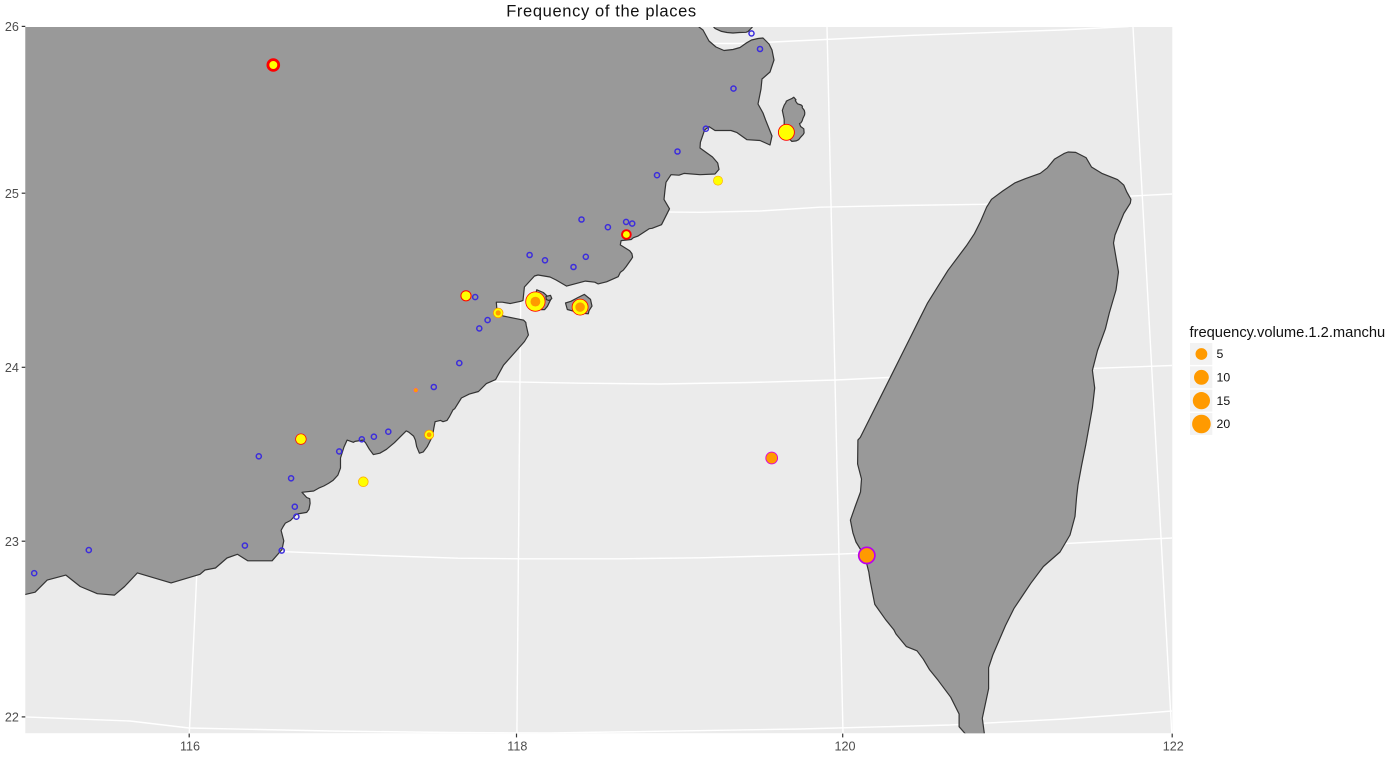 The image size is (1397, 766). Describe the element at coordinates (12, 368) in the screenshot. I see `svg-text: 24` at that location.